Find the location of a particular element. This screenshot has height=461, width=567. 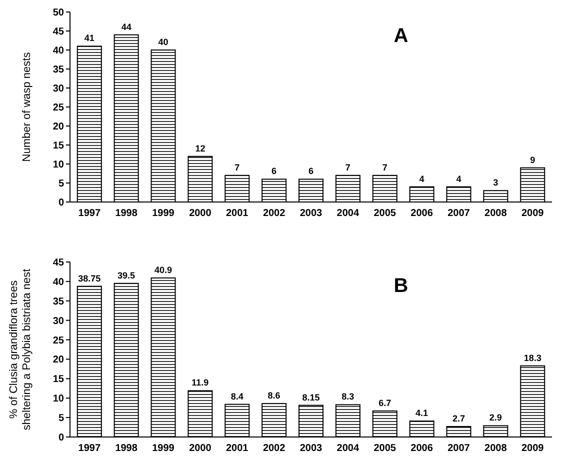

data-label: 40.9 is located at coordinates (163, 269).